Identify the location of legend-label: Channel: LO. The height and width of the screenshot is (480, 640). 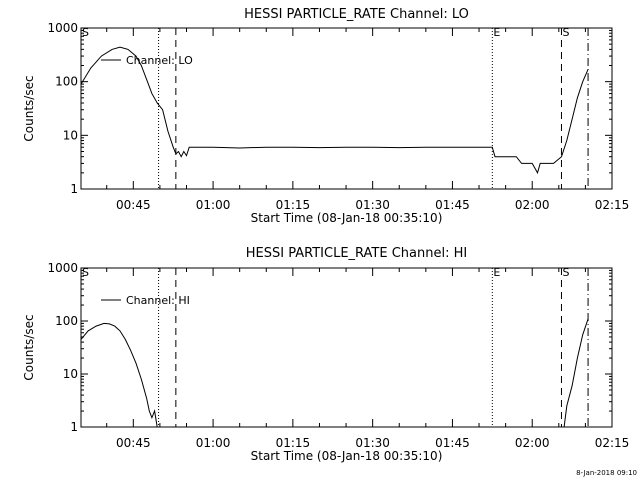
(159, 60).